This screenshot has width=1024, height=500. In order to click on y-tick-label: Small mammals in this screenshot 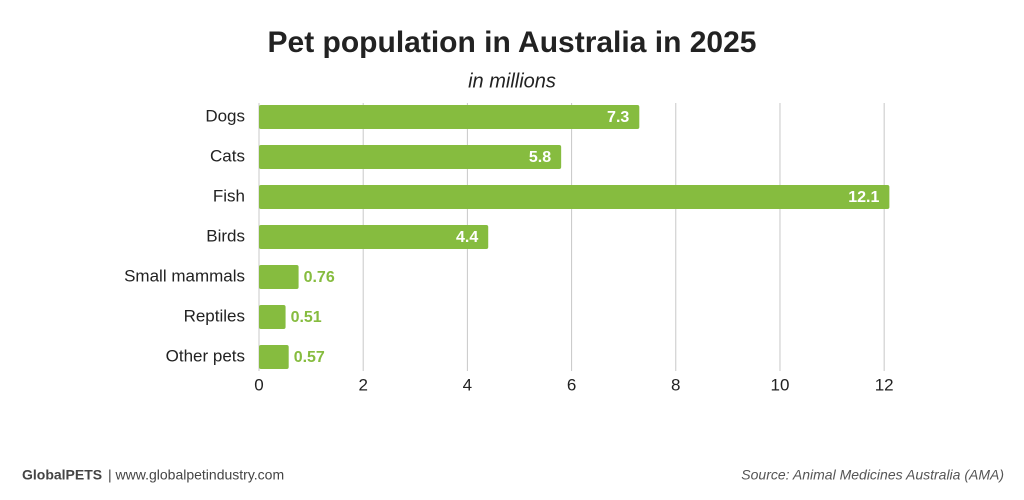, I will do `click(184, 275)`.